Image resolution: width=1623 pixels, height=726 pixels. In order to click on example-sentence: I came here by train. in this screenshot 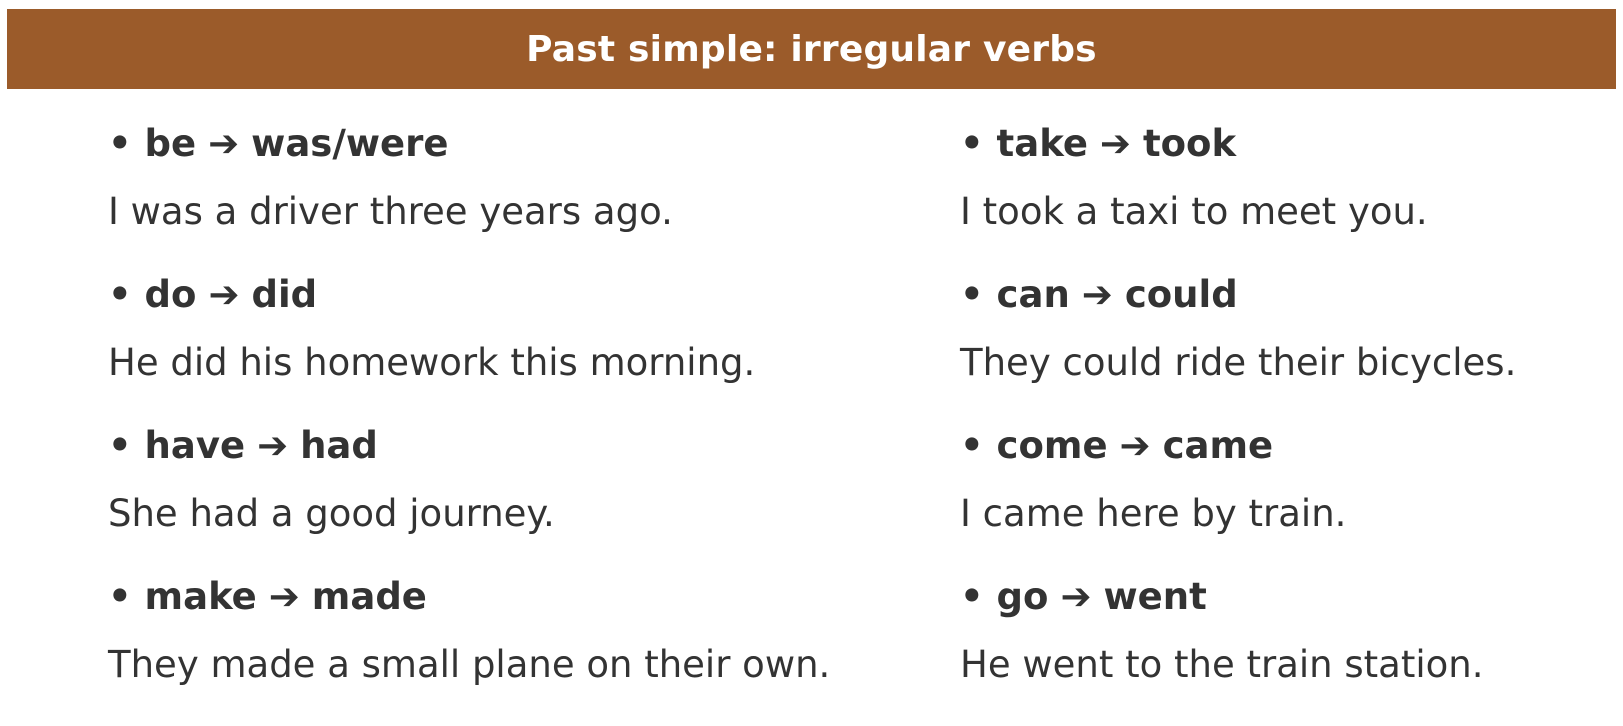, I will do `click(1153, 513)`.